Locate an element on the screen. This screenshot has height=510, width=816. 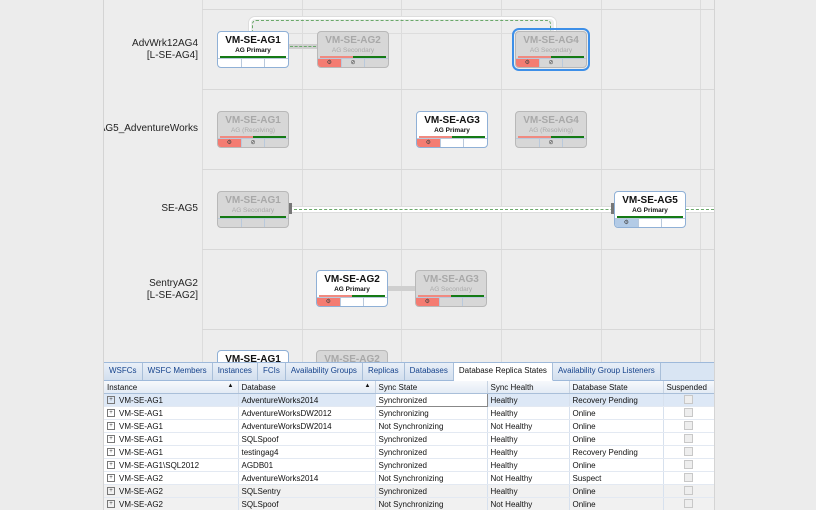
replica-card-primary: VM-SE-AG1 is located at coordinates (253, 356).